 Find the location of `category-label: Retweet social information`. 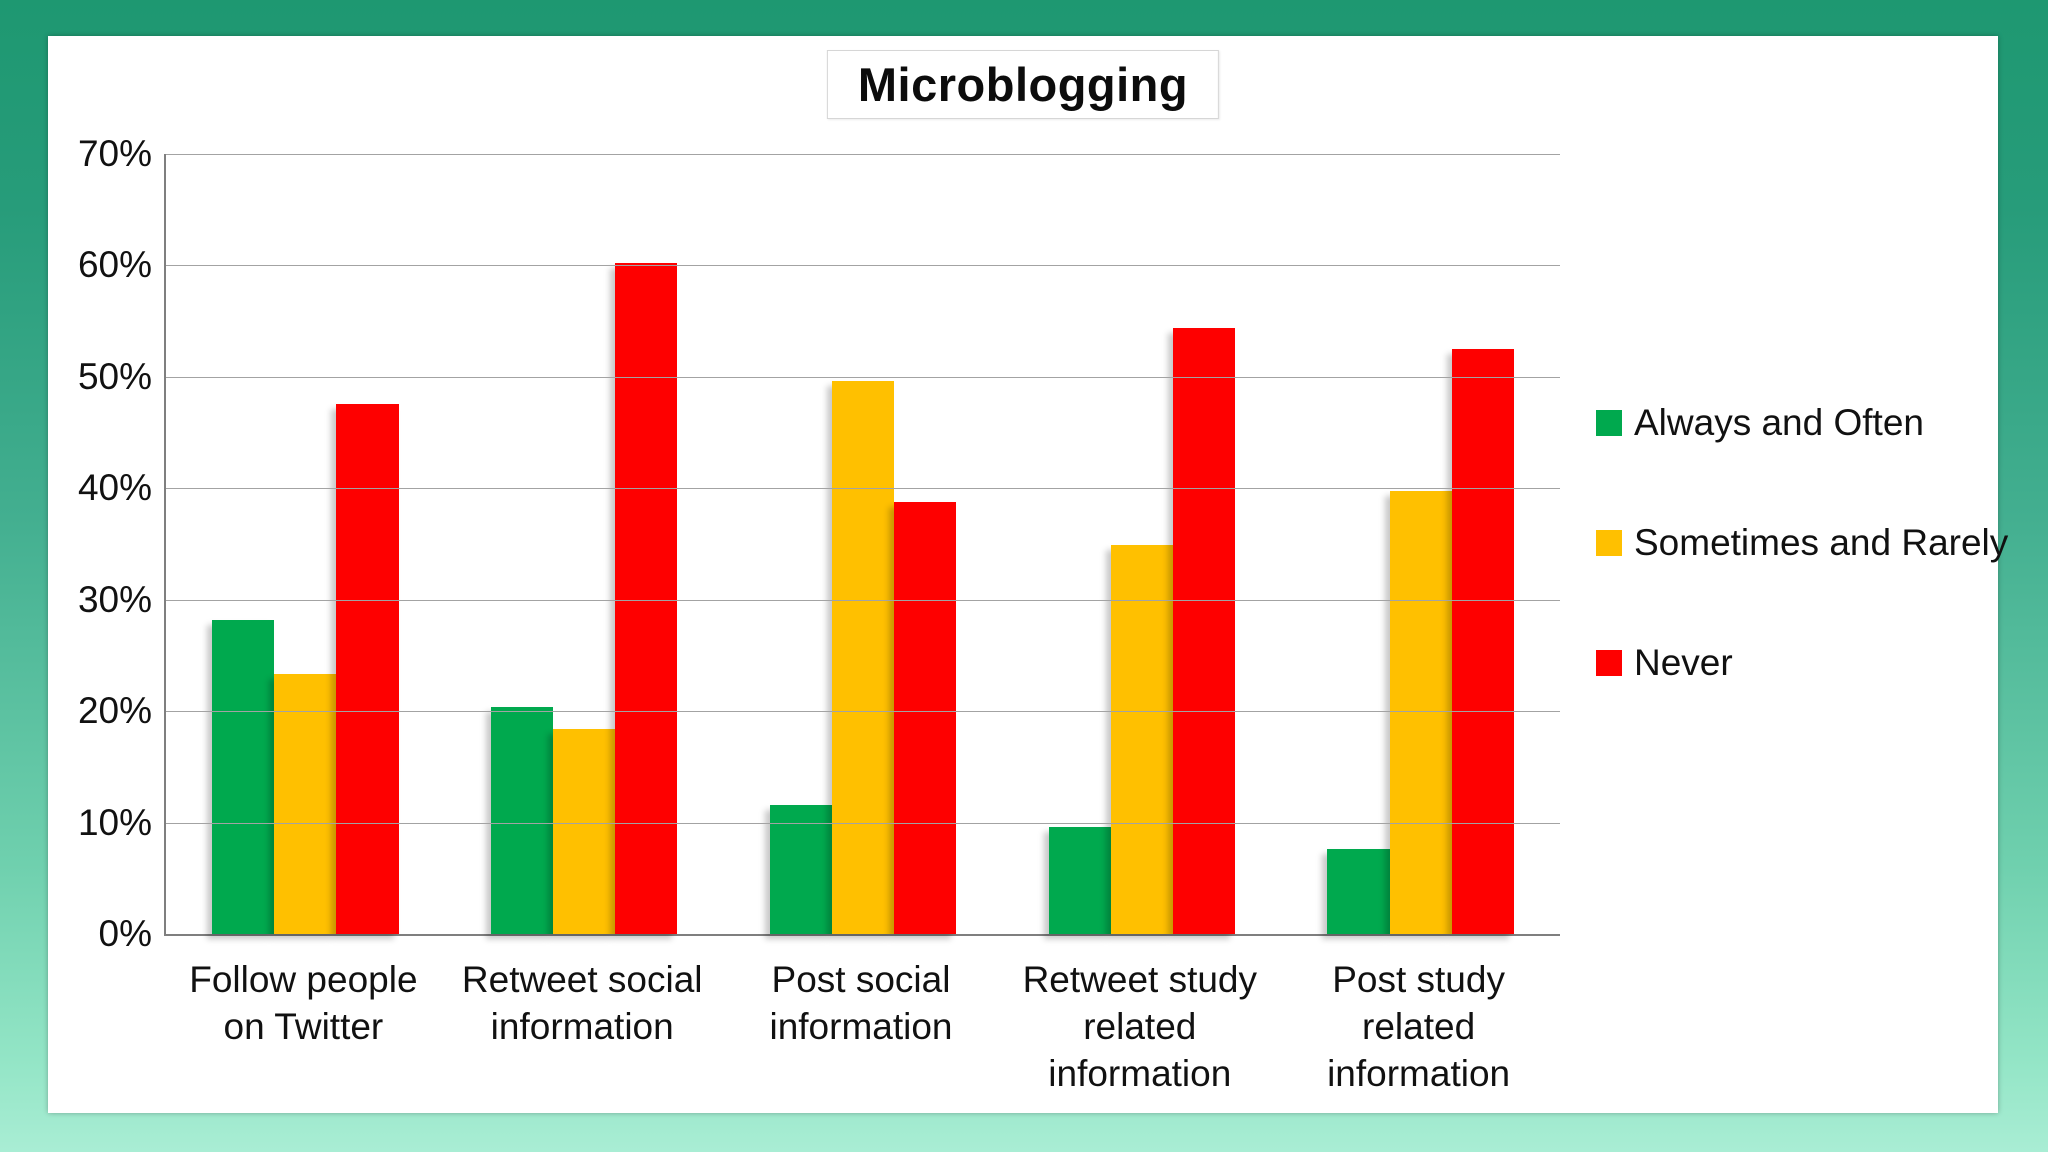

category-label: Retweet social information is located at coordinates (582, 1003).